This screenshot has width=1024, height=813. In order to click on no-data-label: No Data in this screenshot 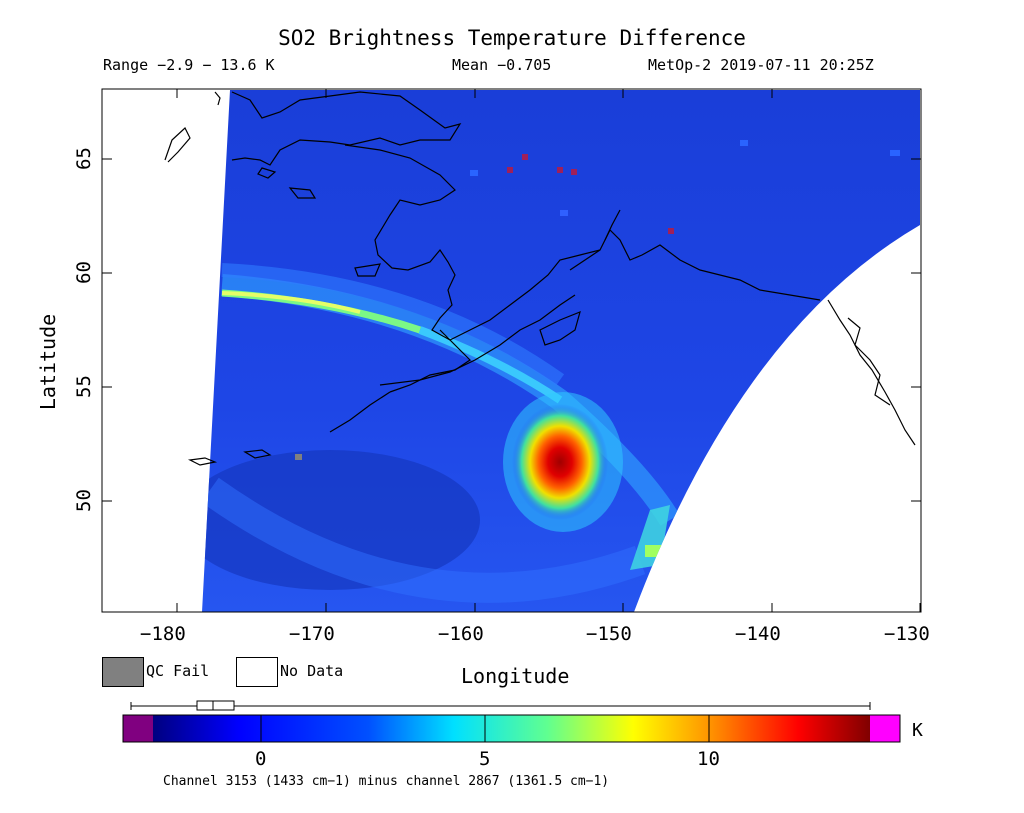, I will do `click(312, 671)`.